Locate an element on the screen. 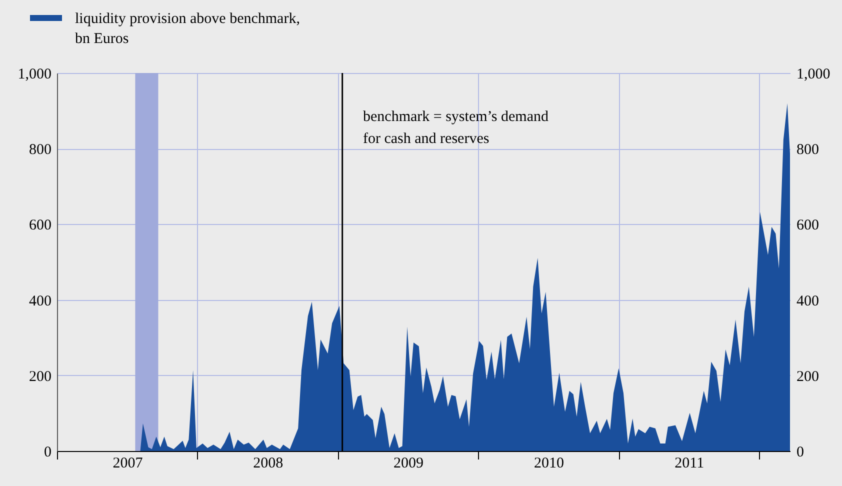  x-tick-label: 2009 is located at coordinates (409, 464).